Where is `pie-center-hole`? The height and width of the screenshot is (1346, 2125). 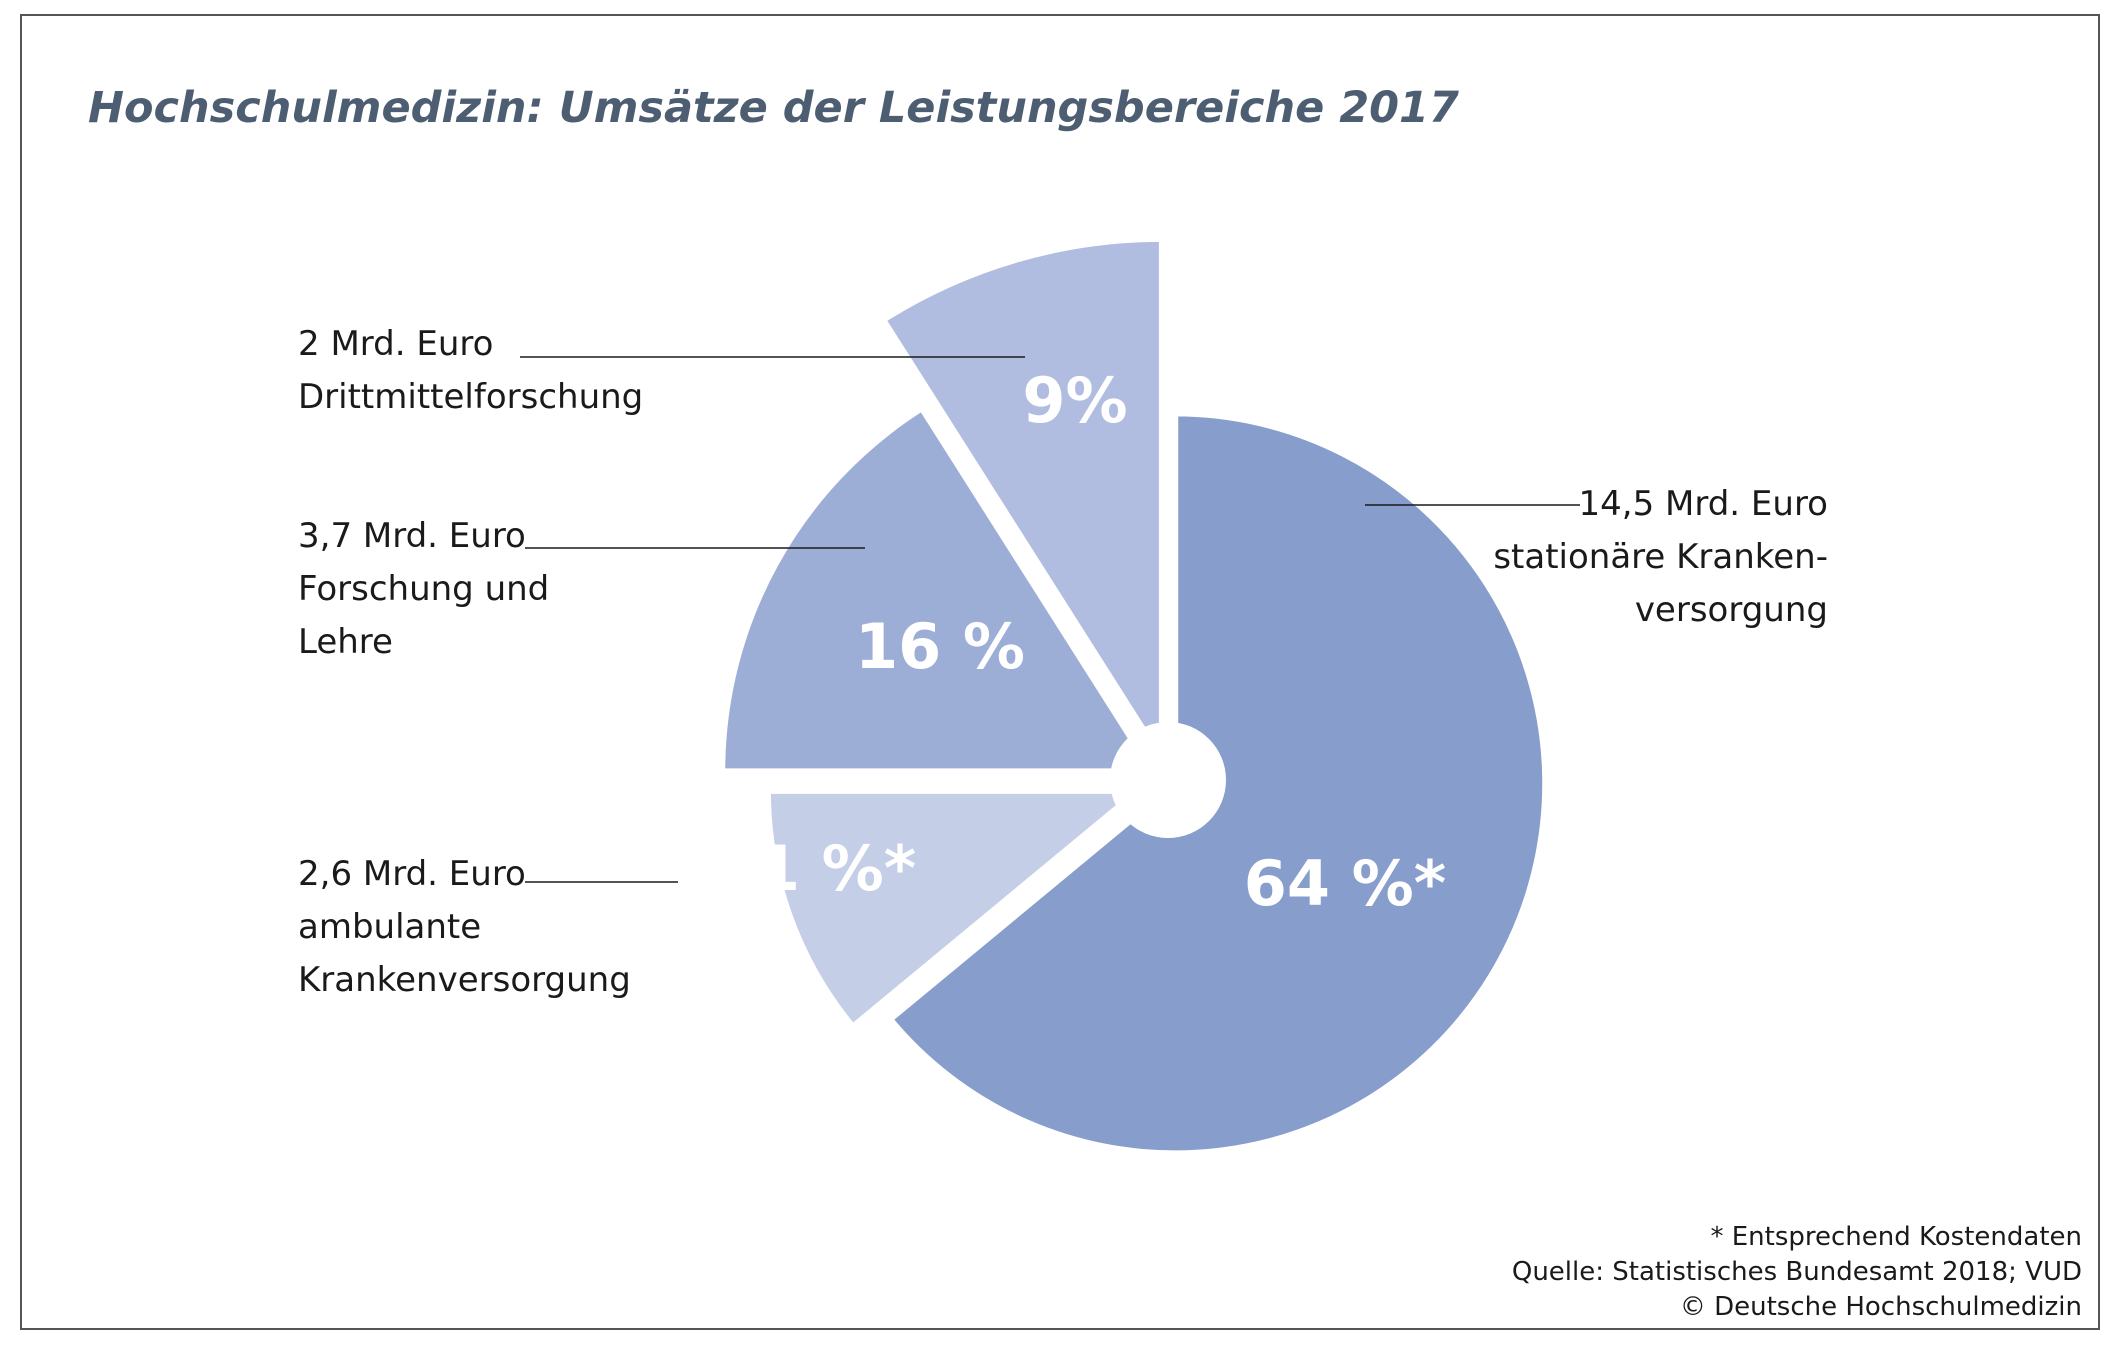
pie-center-hole is located at coordinates (1168, 780).